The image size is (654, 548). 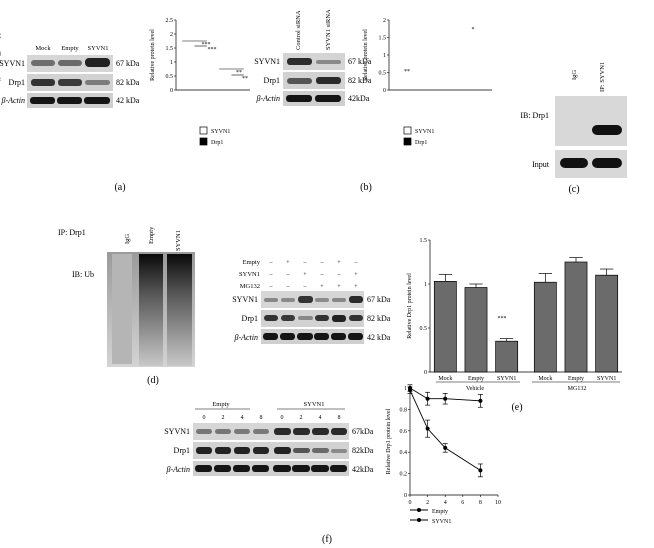 What do you see at coordinates (170, 49) in the screenshot?
I see `a-ytick-label-3: 1.5` at bounding box center [170, 49].